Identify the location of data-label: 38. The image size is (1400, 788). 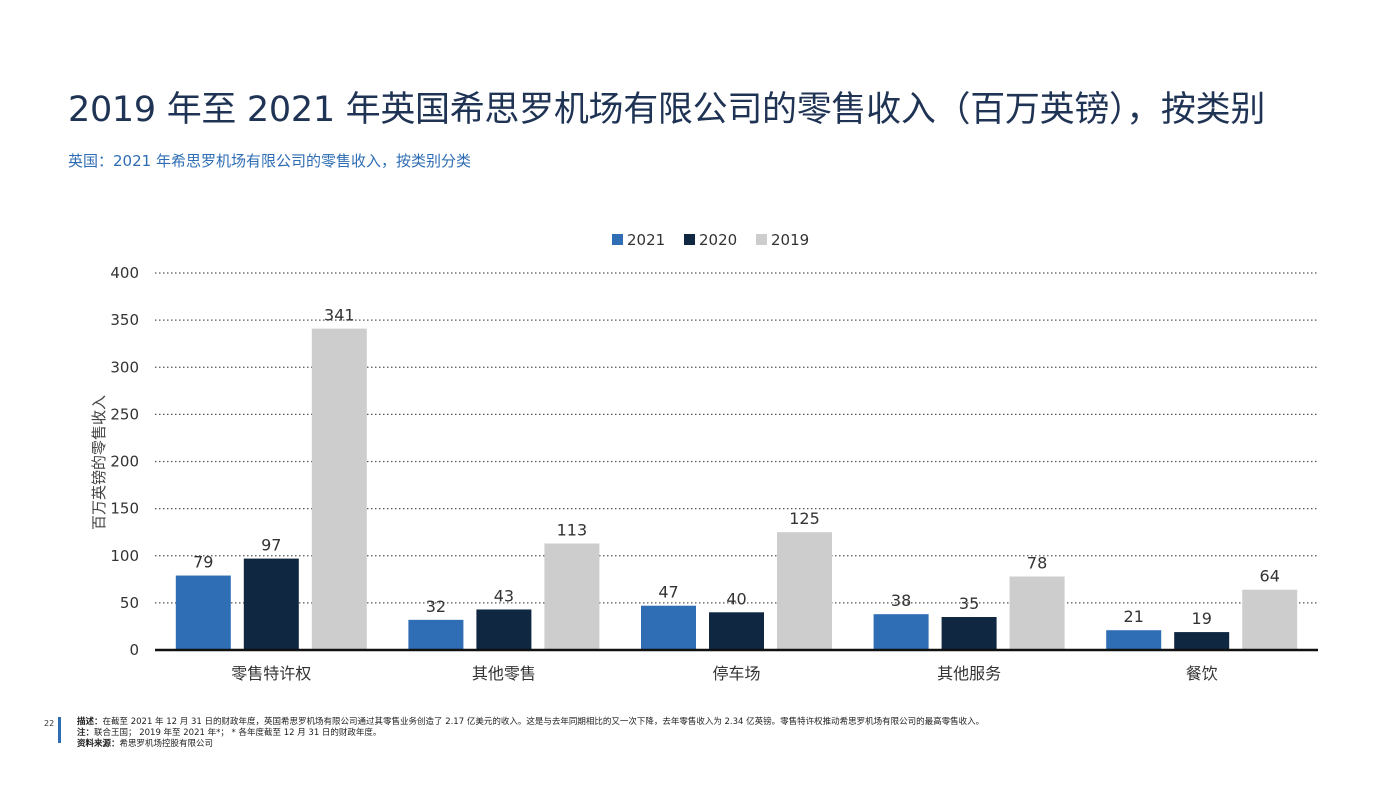
(901, 600).